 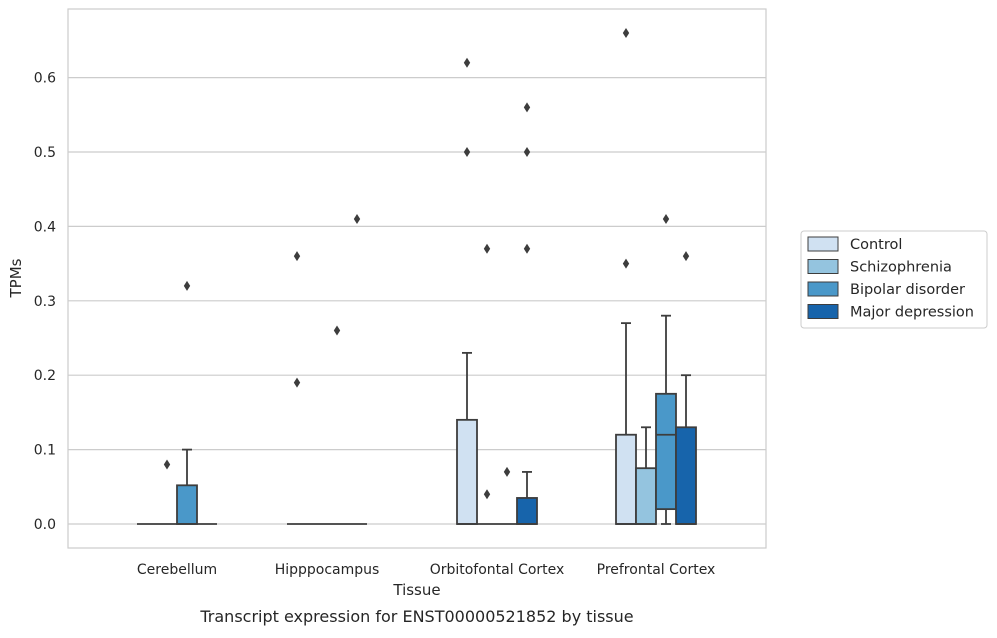 I want to click on y-tick-label: 0.1, so click(x=45, y=451).